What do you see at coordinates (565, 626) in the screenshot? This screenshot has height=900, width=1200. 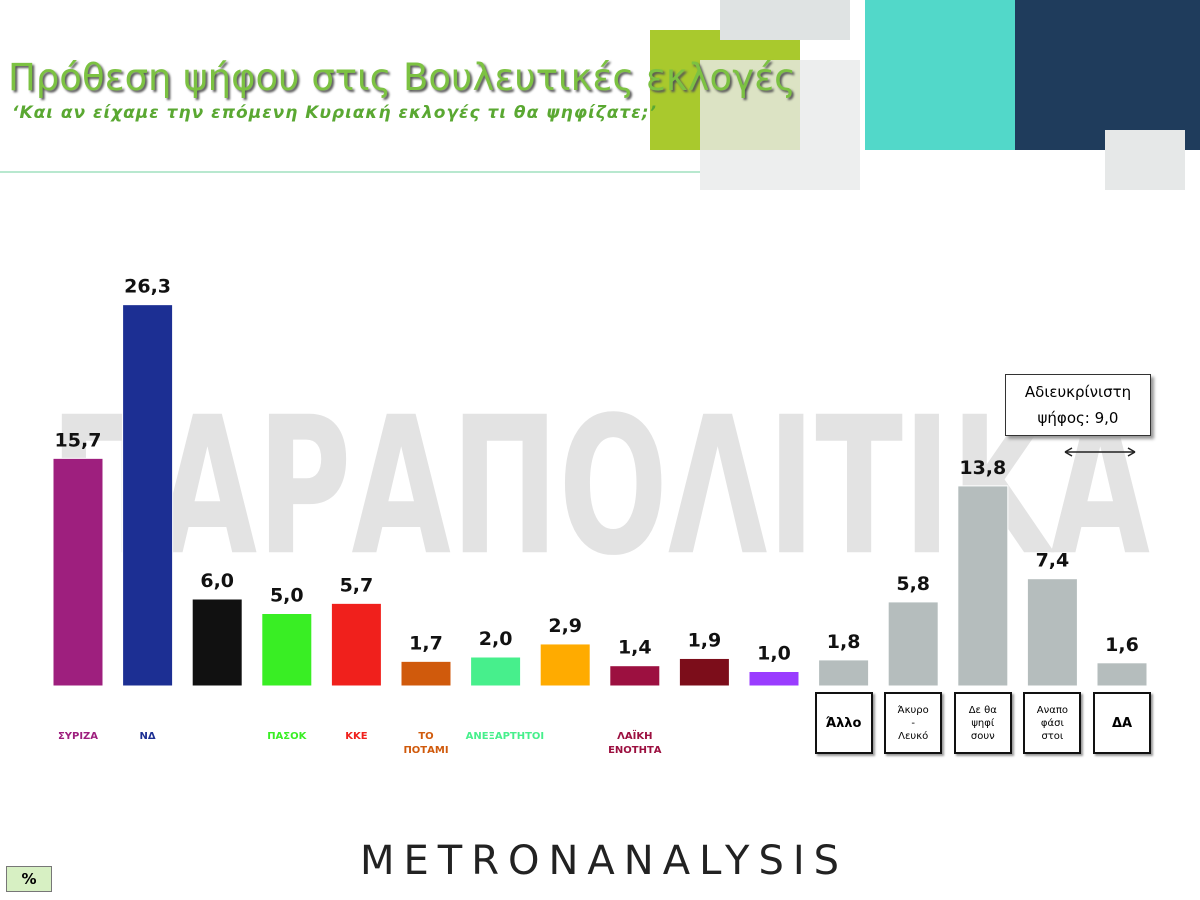 I see `value-label: 2,9` at bounding box center [565, 626].